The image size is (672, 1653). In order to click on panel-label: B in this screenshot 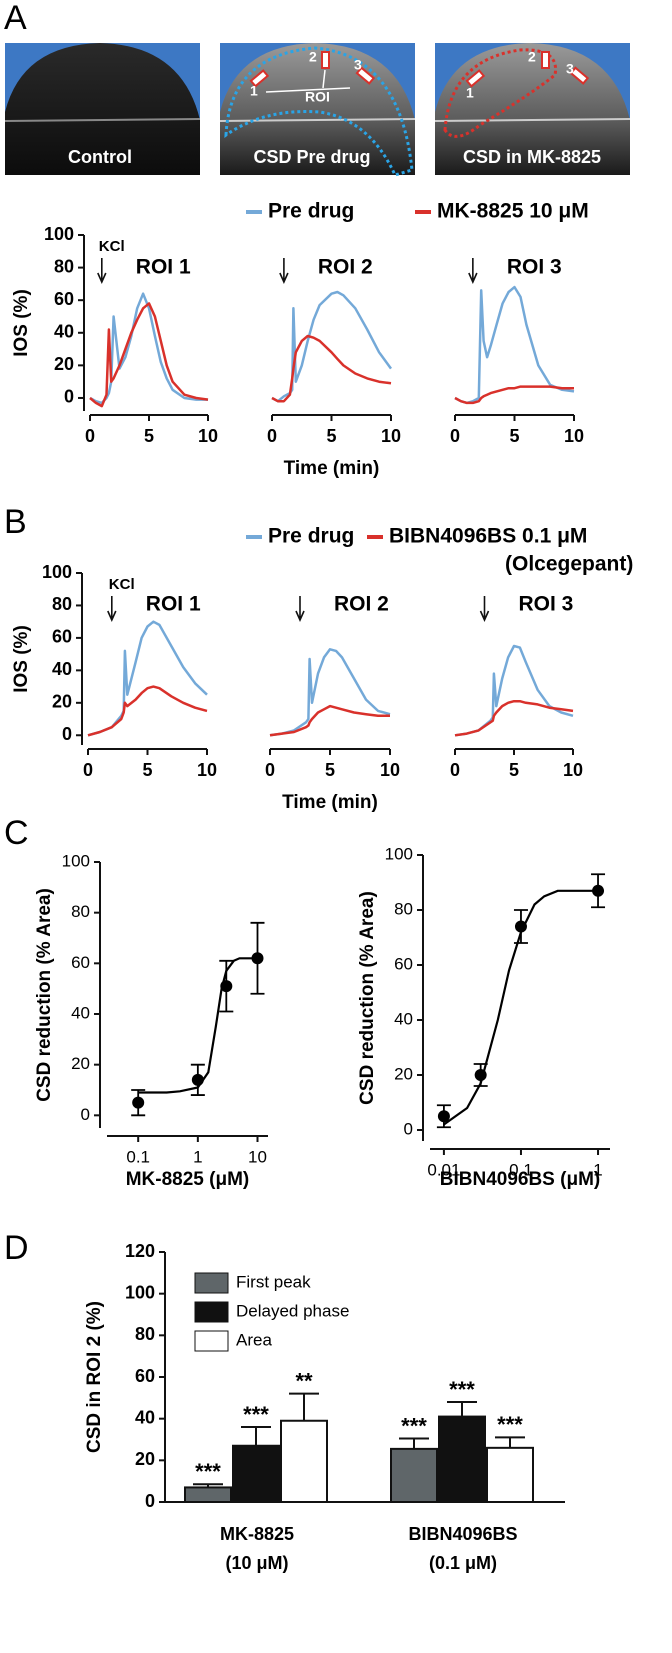, I will do `click(15, 522)`.